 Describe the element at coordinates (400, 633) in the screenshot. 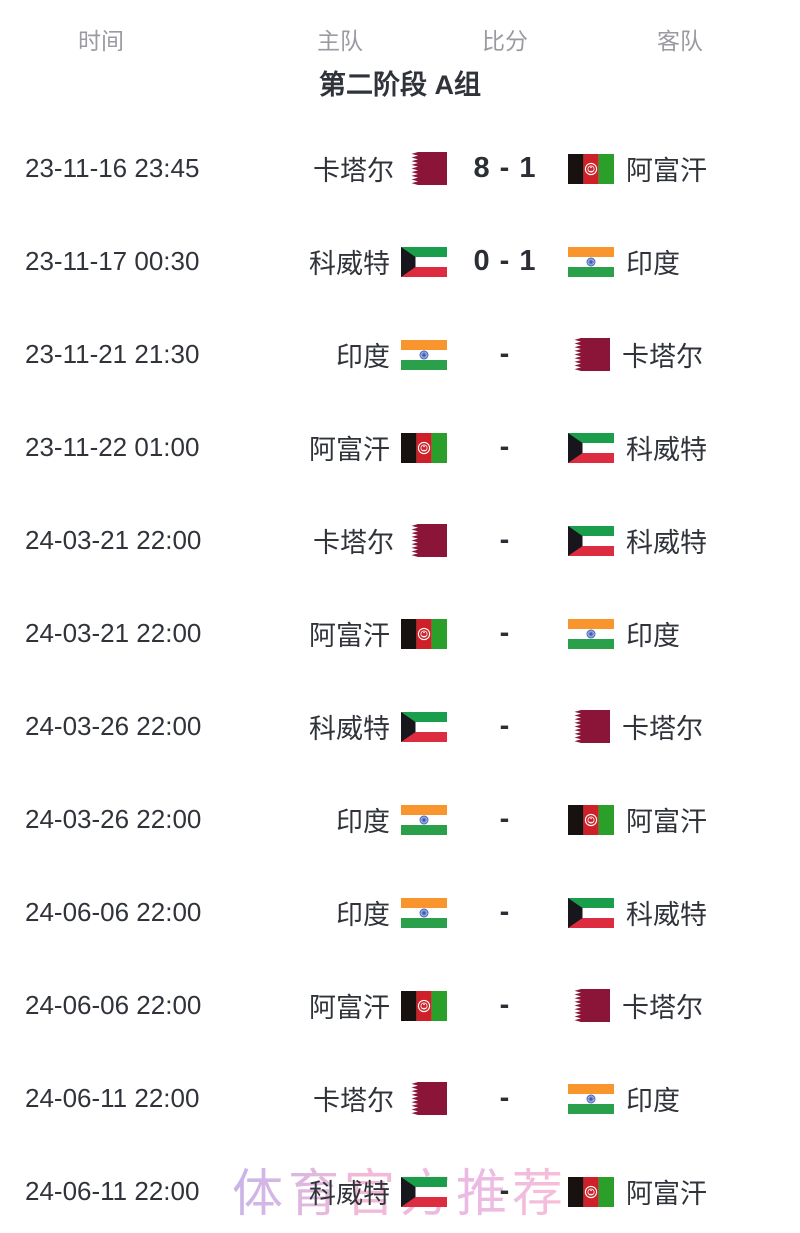

I see `match-row: 24-03-21 22:00 阿富汗 - 印度` at that location.